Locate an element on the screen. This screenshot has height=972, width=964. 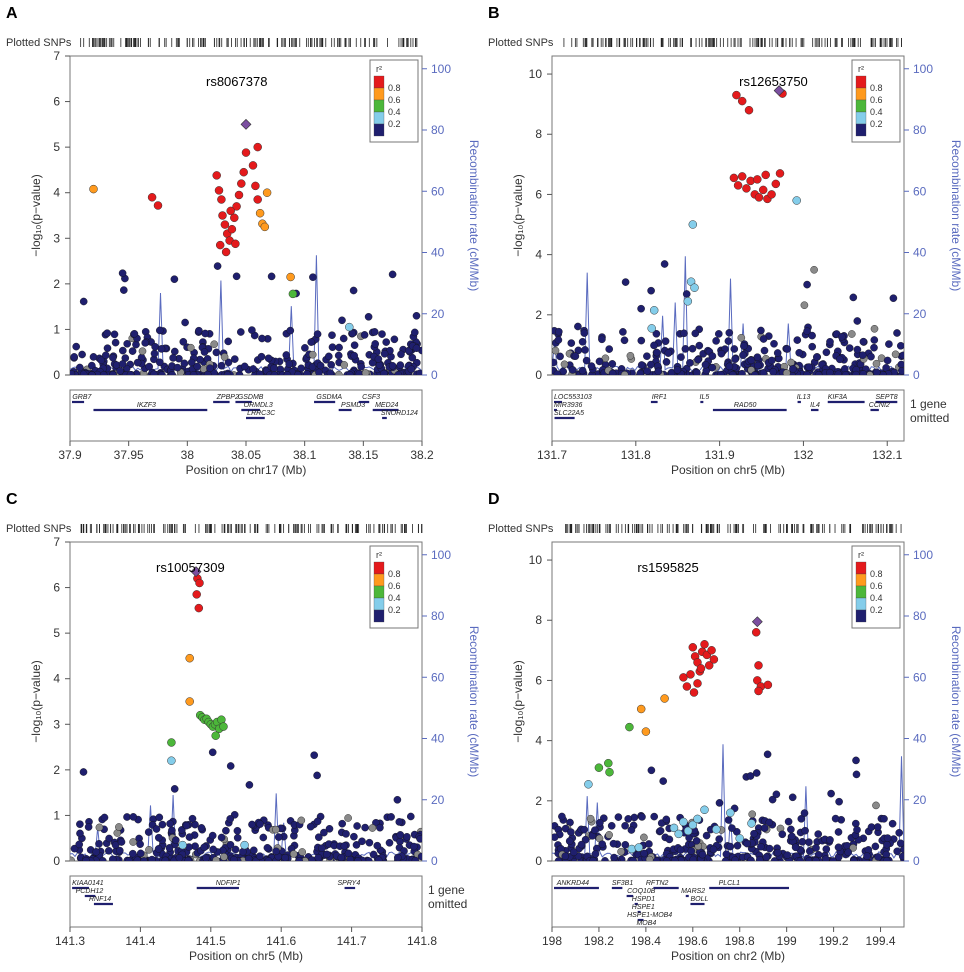
gene-label: ORMDL3 is located at coordinates (258, 405).